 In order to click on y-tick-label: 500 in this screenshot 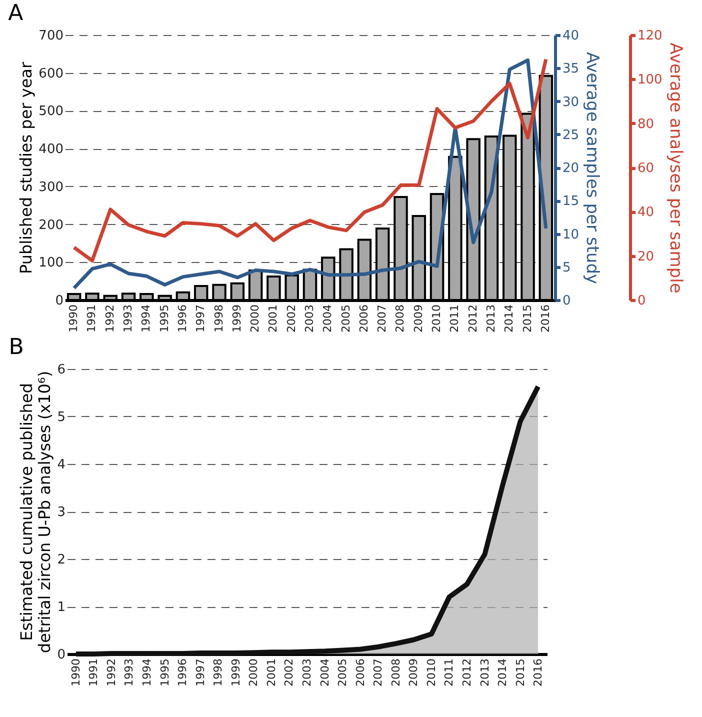, I will do `click(51, 112)`.